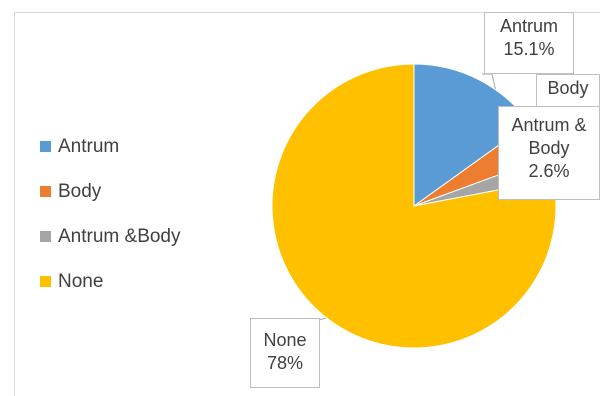 The width and height of the screenshot is (600, 396). I want to click on legend-label: Body, so click(80, 191).